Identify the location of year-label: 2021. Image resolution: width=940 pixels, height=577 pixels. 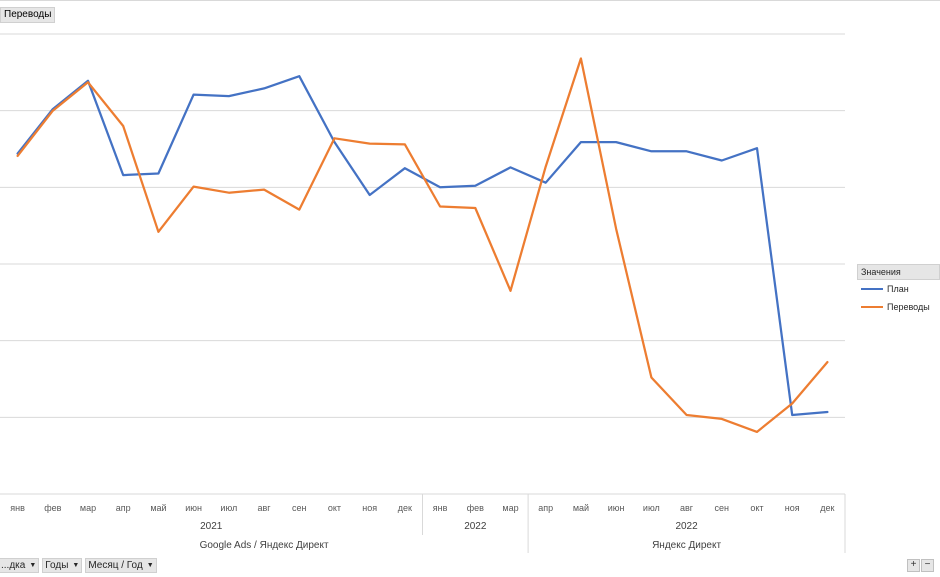
(211, 526).